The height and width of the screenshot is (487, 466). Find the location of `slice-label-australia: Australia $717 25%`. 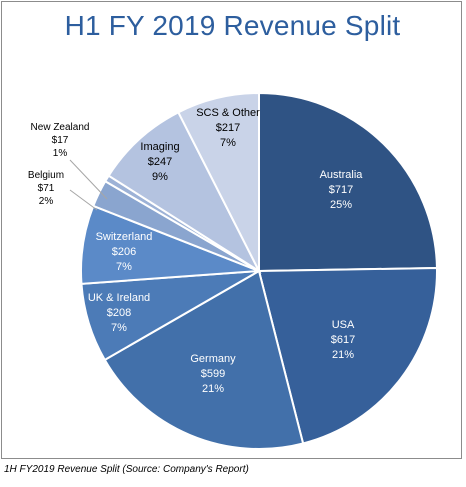

slice-label-australia: Australia $717 25% is located at coordinates (342, 190).